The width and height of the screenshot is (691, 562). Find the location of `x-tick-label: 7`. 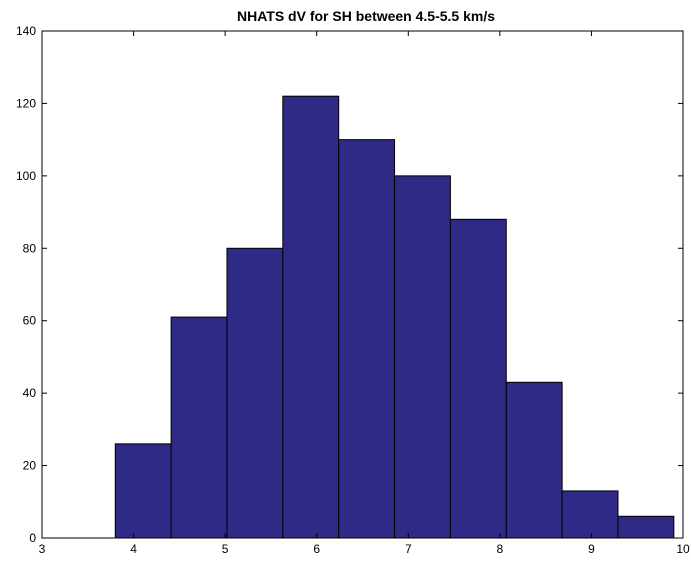

x-tick-label: 7 is located at coordinates (408, 549).